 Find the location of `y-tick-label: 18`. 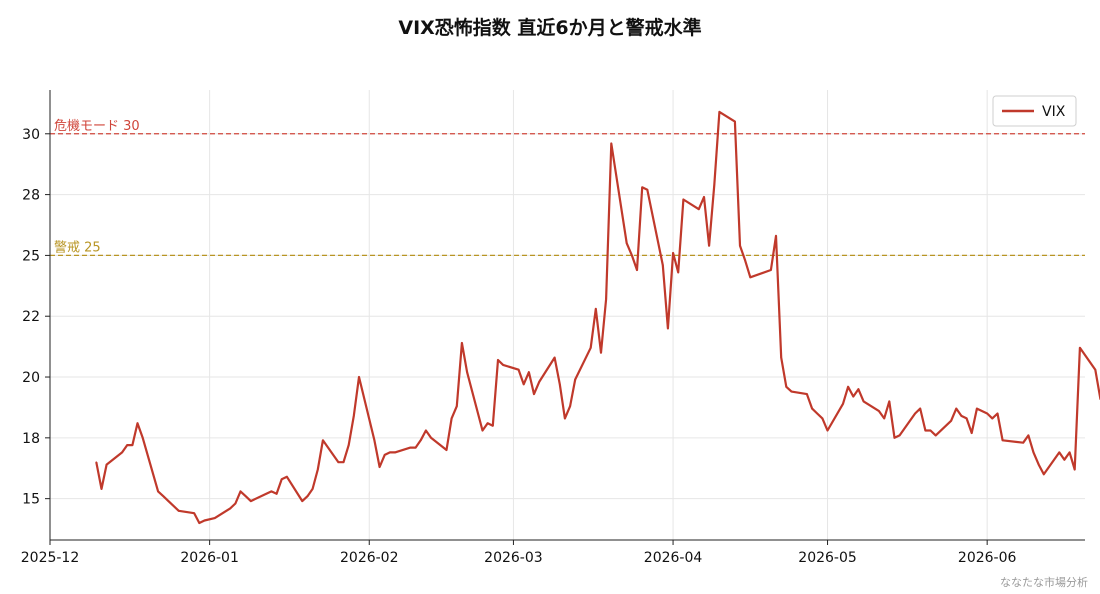

y-tick-label: 18 is located at coordinates (31, 439).